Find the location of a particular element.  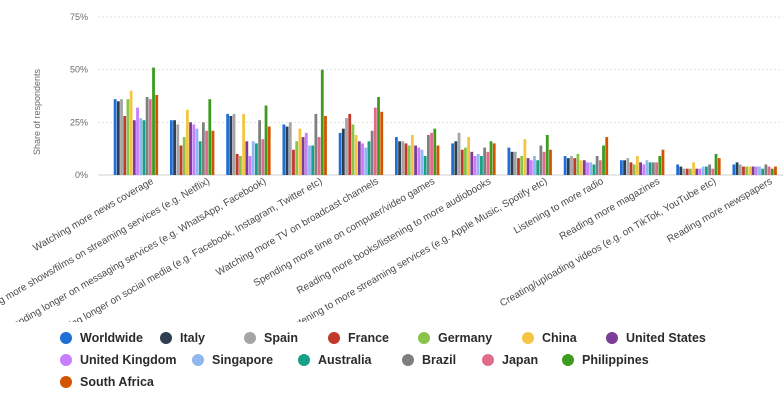

legend-label: Japan is located at coordinates (520, 360).